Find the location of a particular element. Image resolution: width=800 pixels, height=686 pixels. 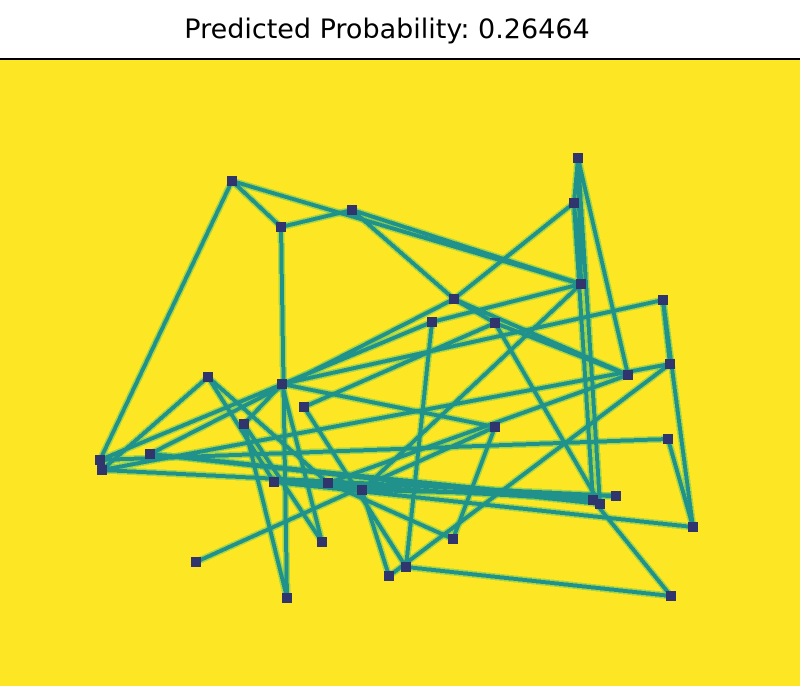

edge-n2-n17 is located at coordinates (166, 320).